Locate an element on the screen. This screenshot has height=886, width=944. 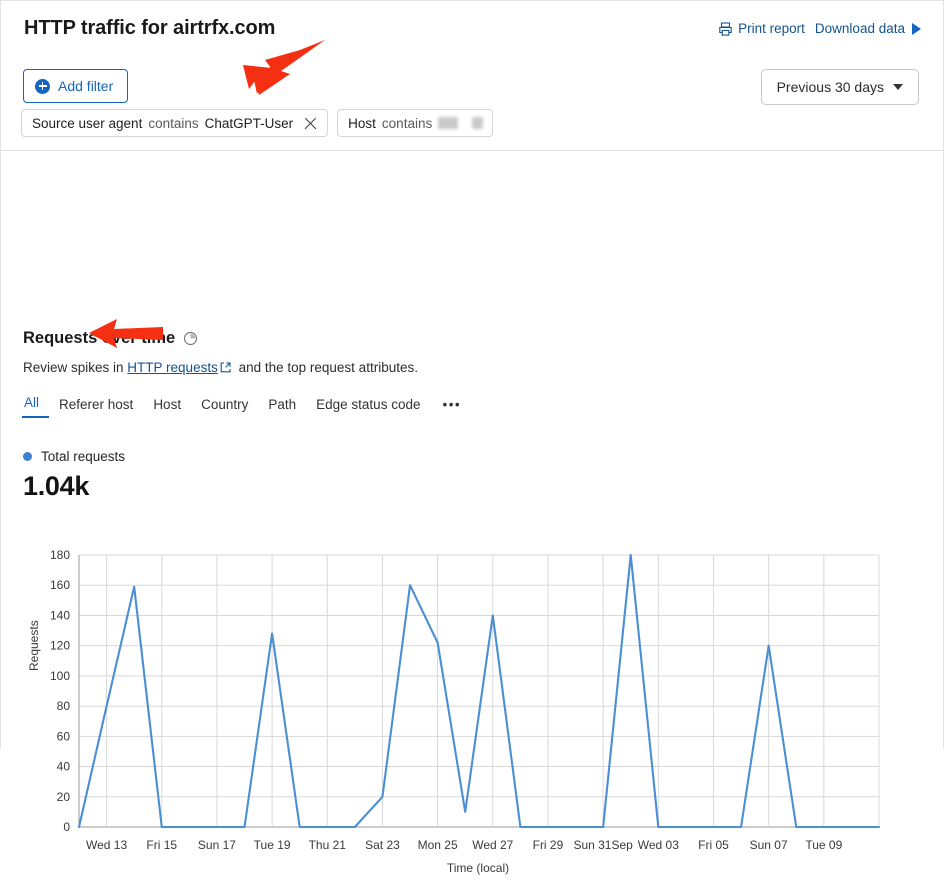
x-axis-tick-label: Sun 07 is located at coordinates (769, 844).